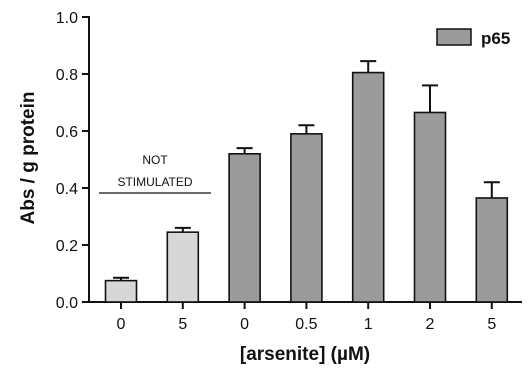 The height and width of the screenshot is (381, 528). What do you see at coordinates (473, 38) in the screenshot?
I see `legend: p65` at bounding box center [473, 38].